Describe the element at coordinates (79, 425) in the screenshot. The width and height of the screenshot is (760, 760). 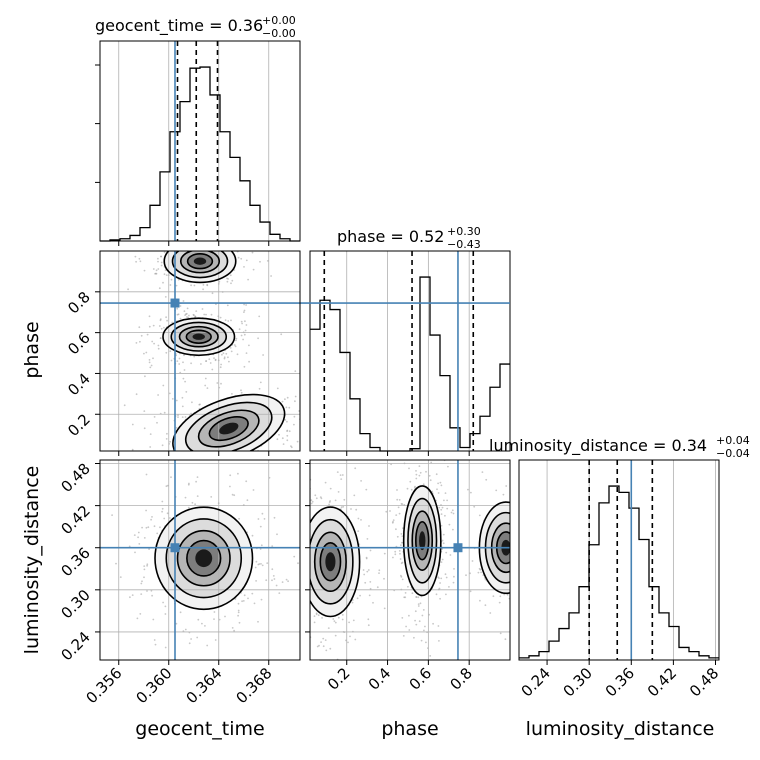
I see `y-tick-label: 0.2` at that location.